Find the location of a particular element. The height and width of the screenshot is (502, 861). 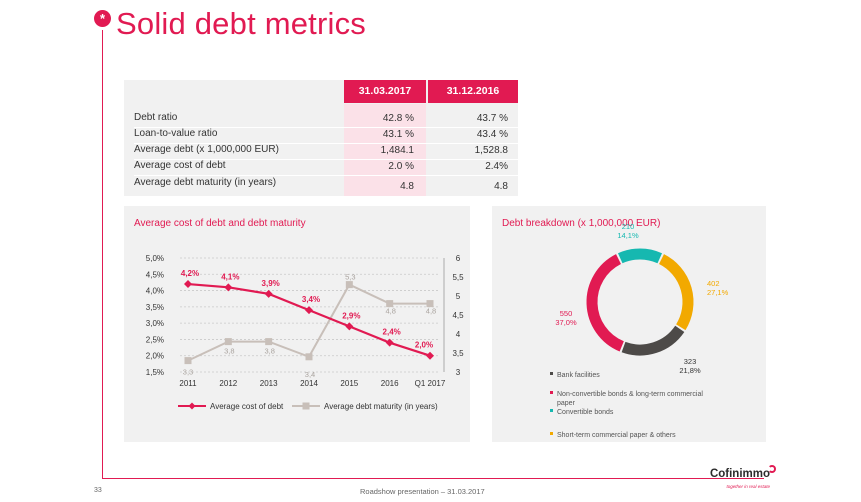

legend-label: Convertible bonds is located at coordinates (585, 412).